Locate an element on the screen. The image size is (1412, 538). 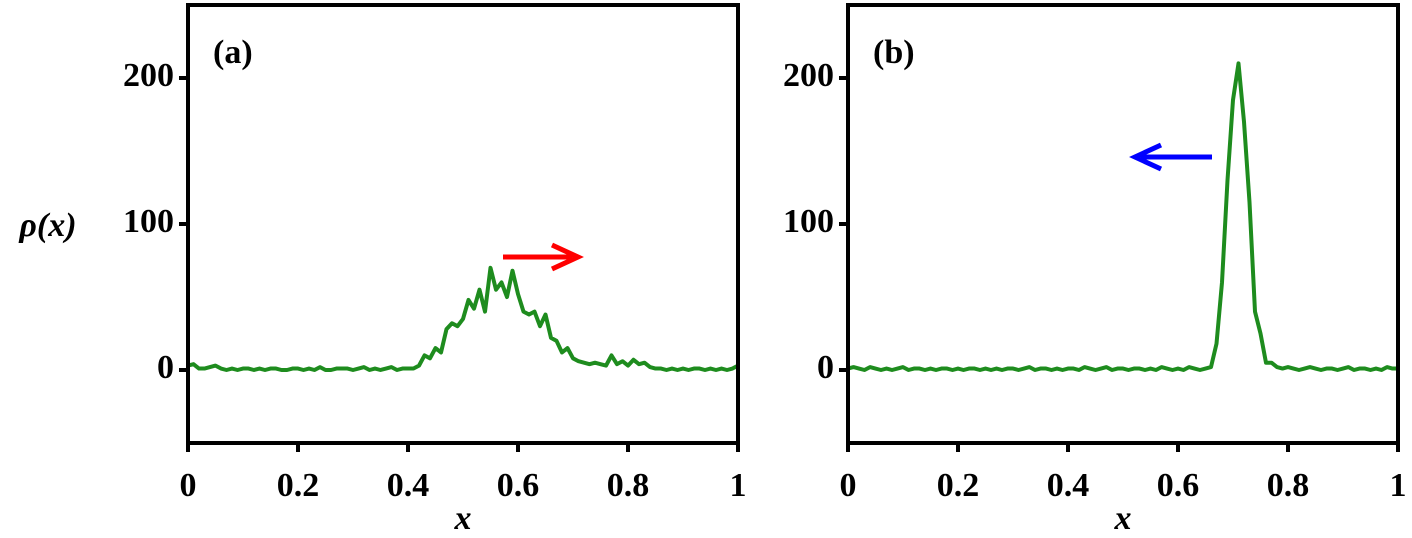
panel-label: (b) is located at coordinates (894, 52).